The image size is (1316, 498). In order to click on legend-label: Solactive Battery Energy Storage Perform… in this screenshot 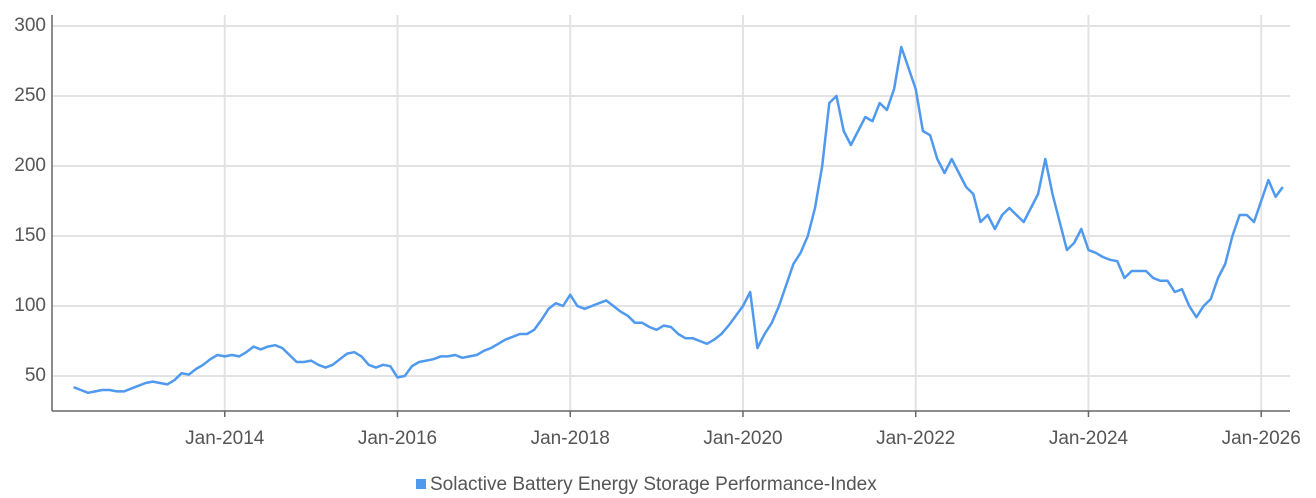, I will do `click(653, 484)`.